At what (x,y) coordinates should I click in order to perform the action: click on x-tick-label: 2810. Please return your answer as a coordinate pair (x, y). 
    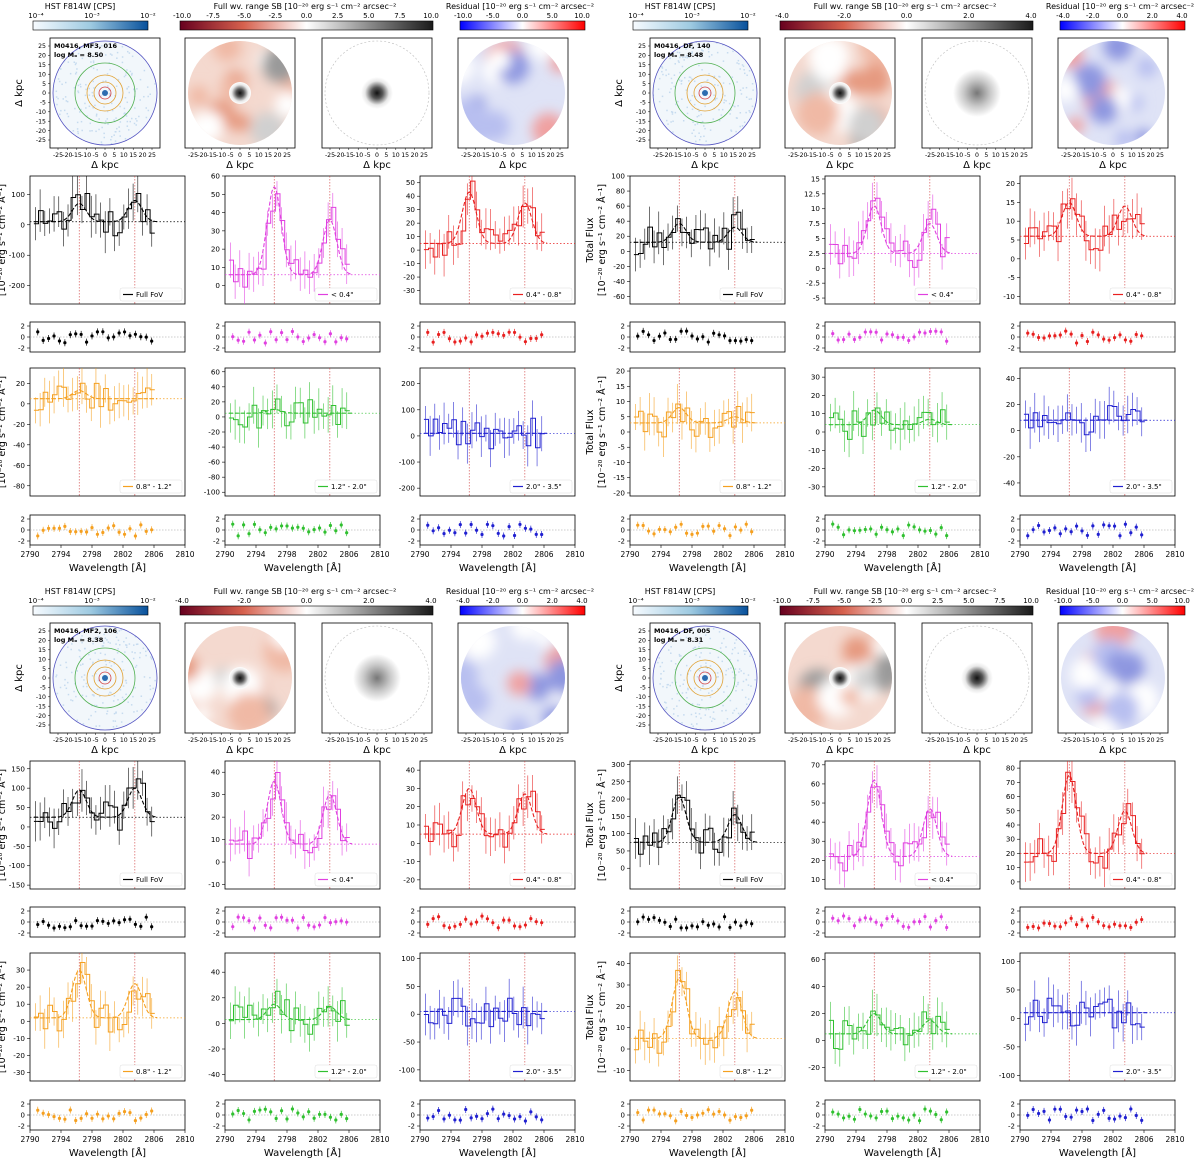
    Looking at the image, I should click on (184, 1139).